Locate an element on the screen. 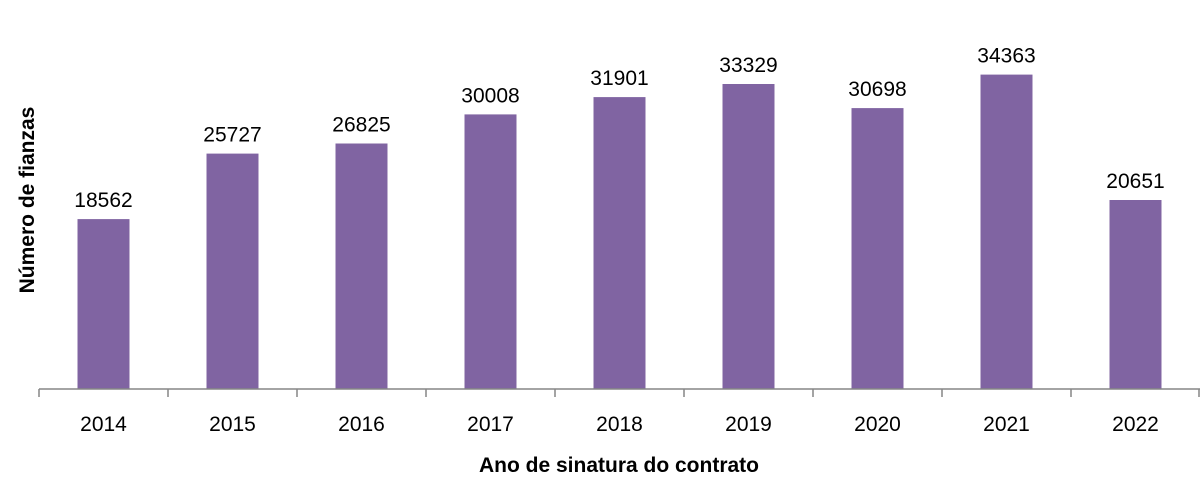 The height and width of the screenshot is (489, 1200). bar-2016 is located at coordinates (361, 266).